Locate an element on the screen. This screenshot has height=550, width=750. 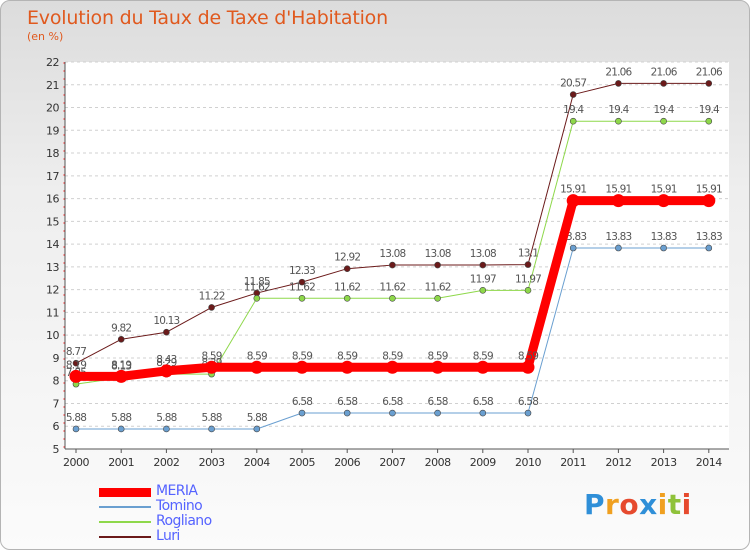
y-tick-label: 22 is located at coordinates (52, 62).